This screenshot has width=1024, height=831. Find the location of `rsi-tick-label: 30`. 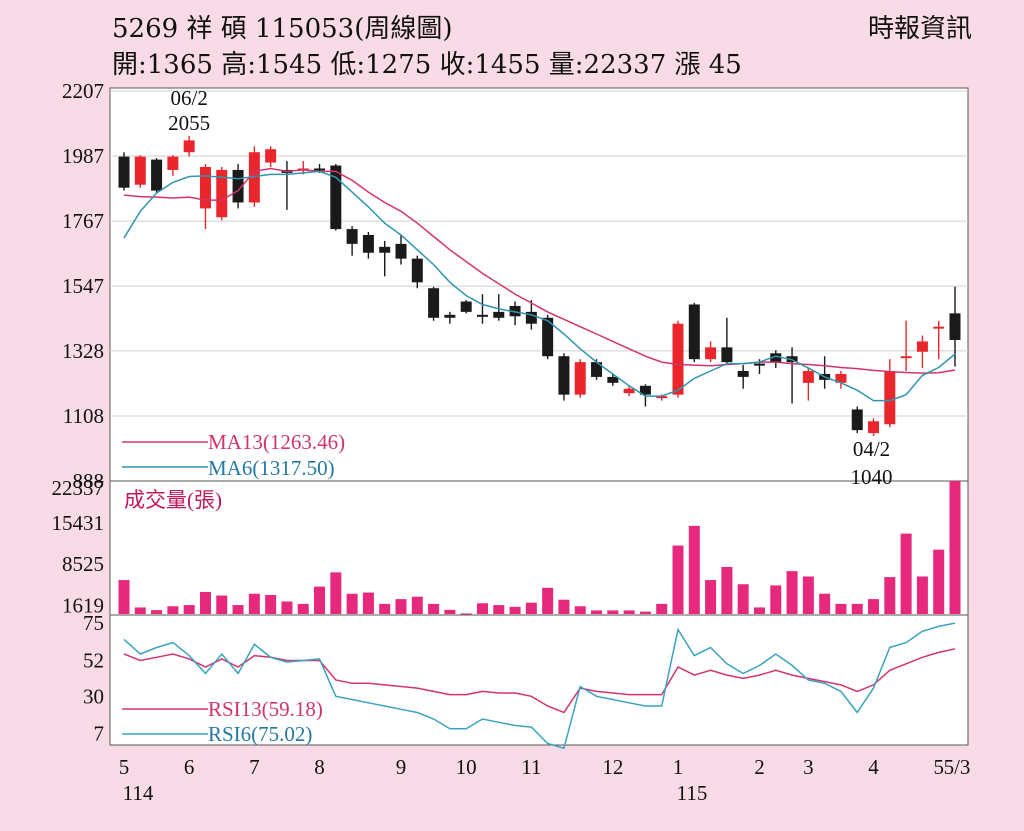

rsi-tick-label: 30 is located at coordinates (93, 696).